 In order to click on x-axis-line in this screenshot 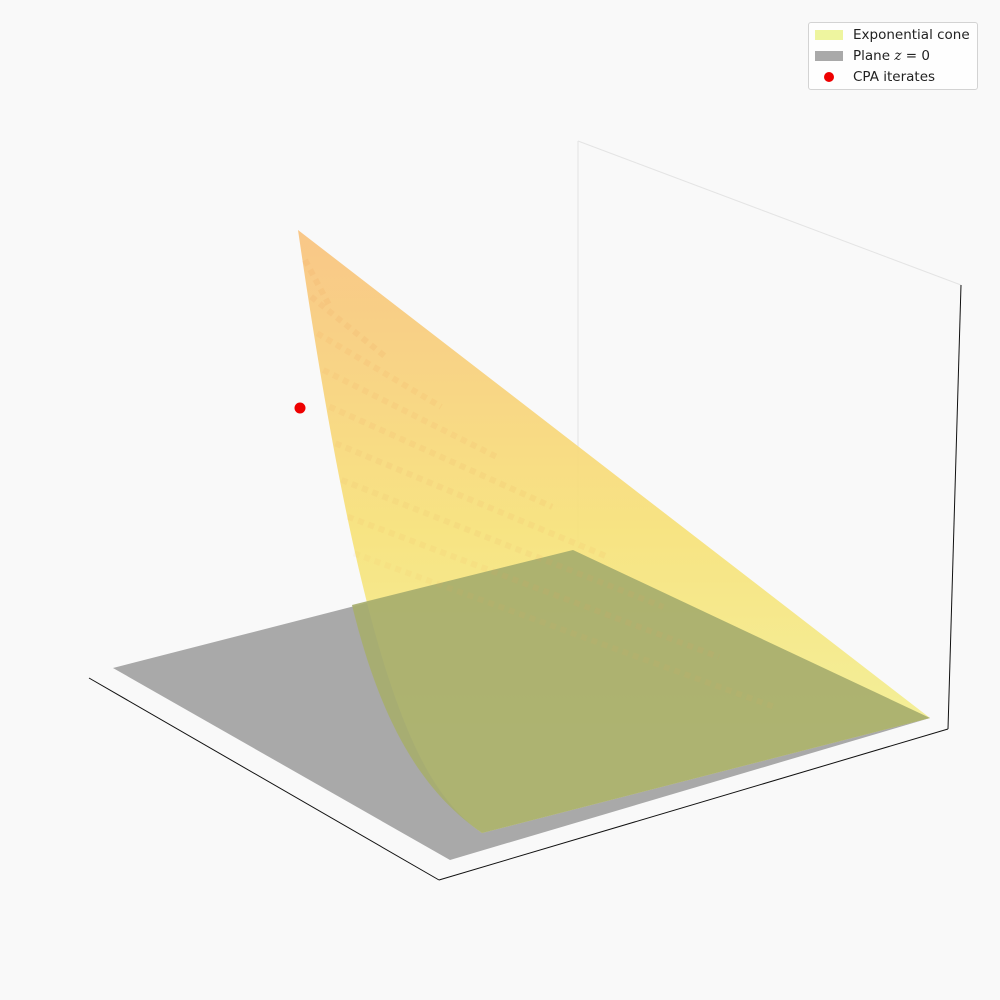, I will do `click(264, 779)`.